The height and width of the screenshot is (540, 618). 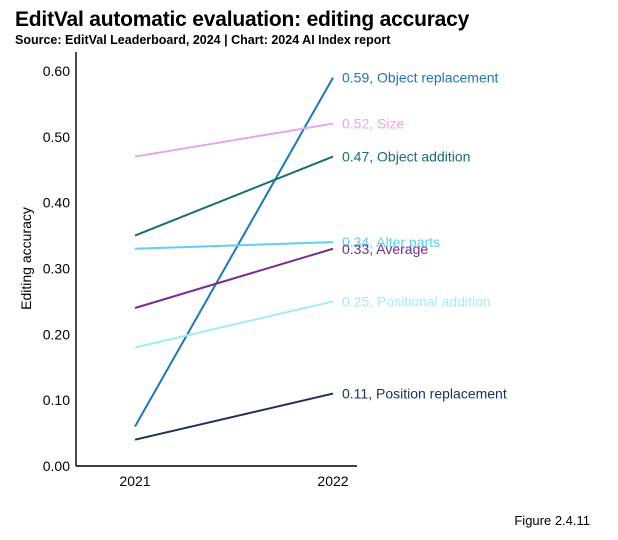 I want to click on y-tick-label: 0.40, so click(x=56, y=203).